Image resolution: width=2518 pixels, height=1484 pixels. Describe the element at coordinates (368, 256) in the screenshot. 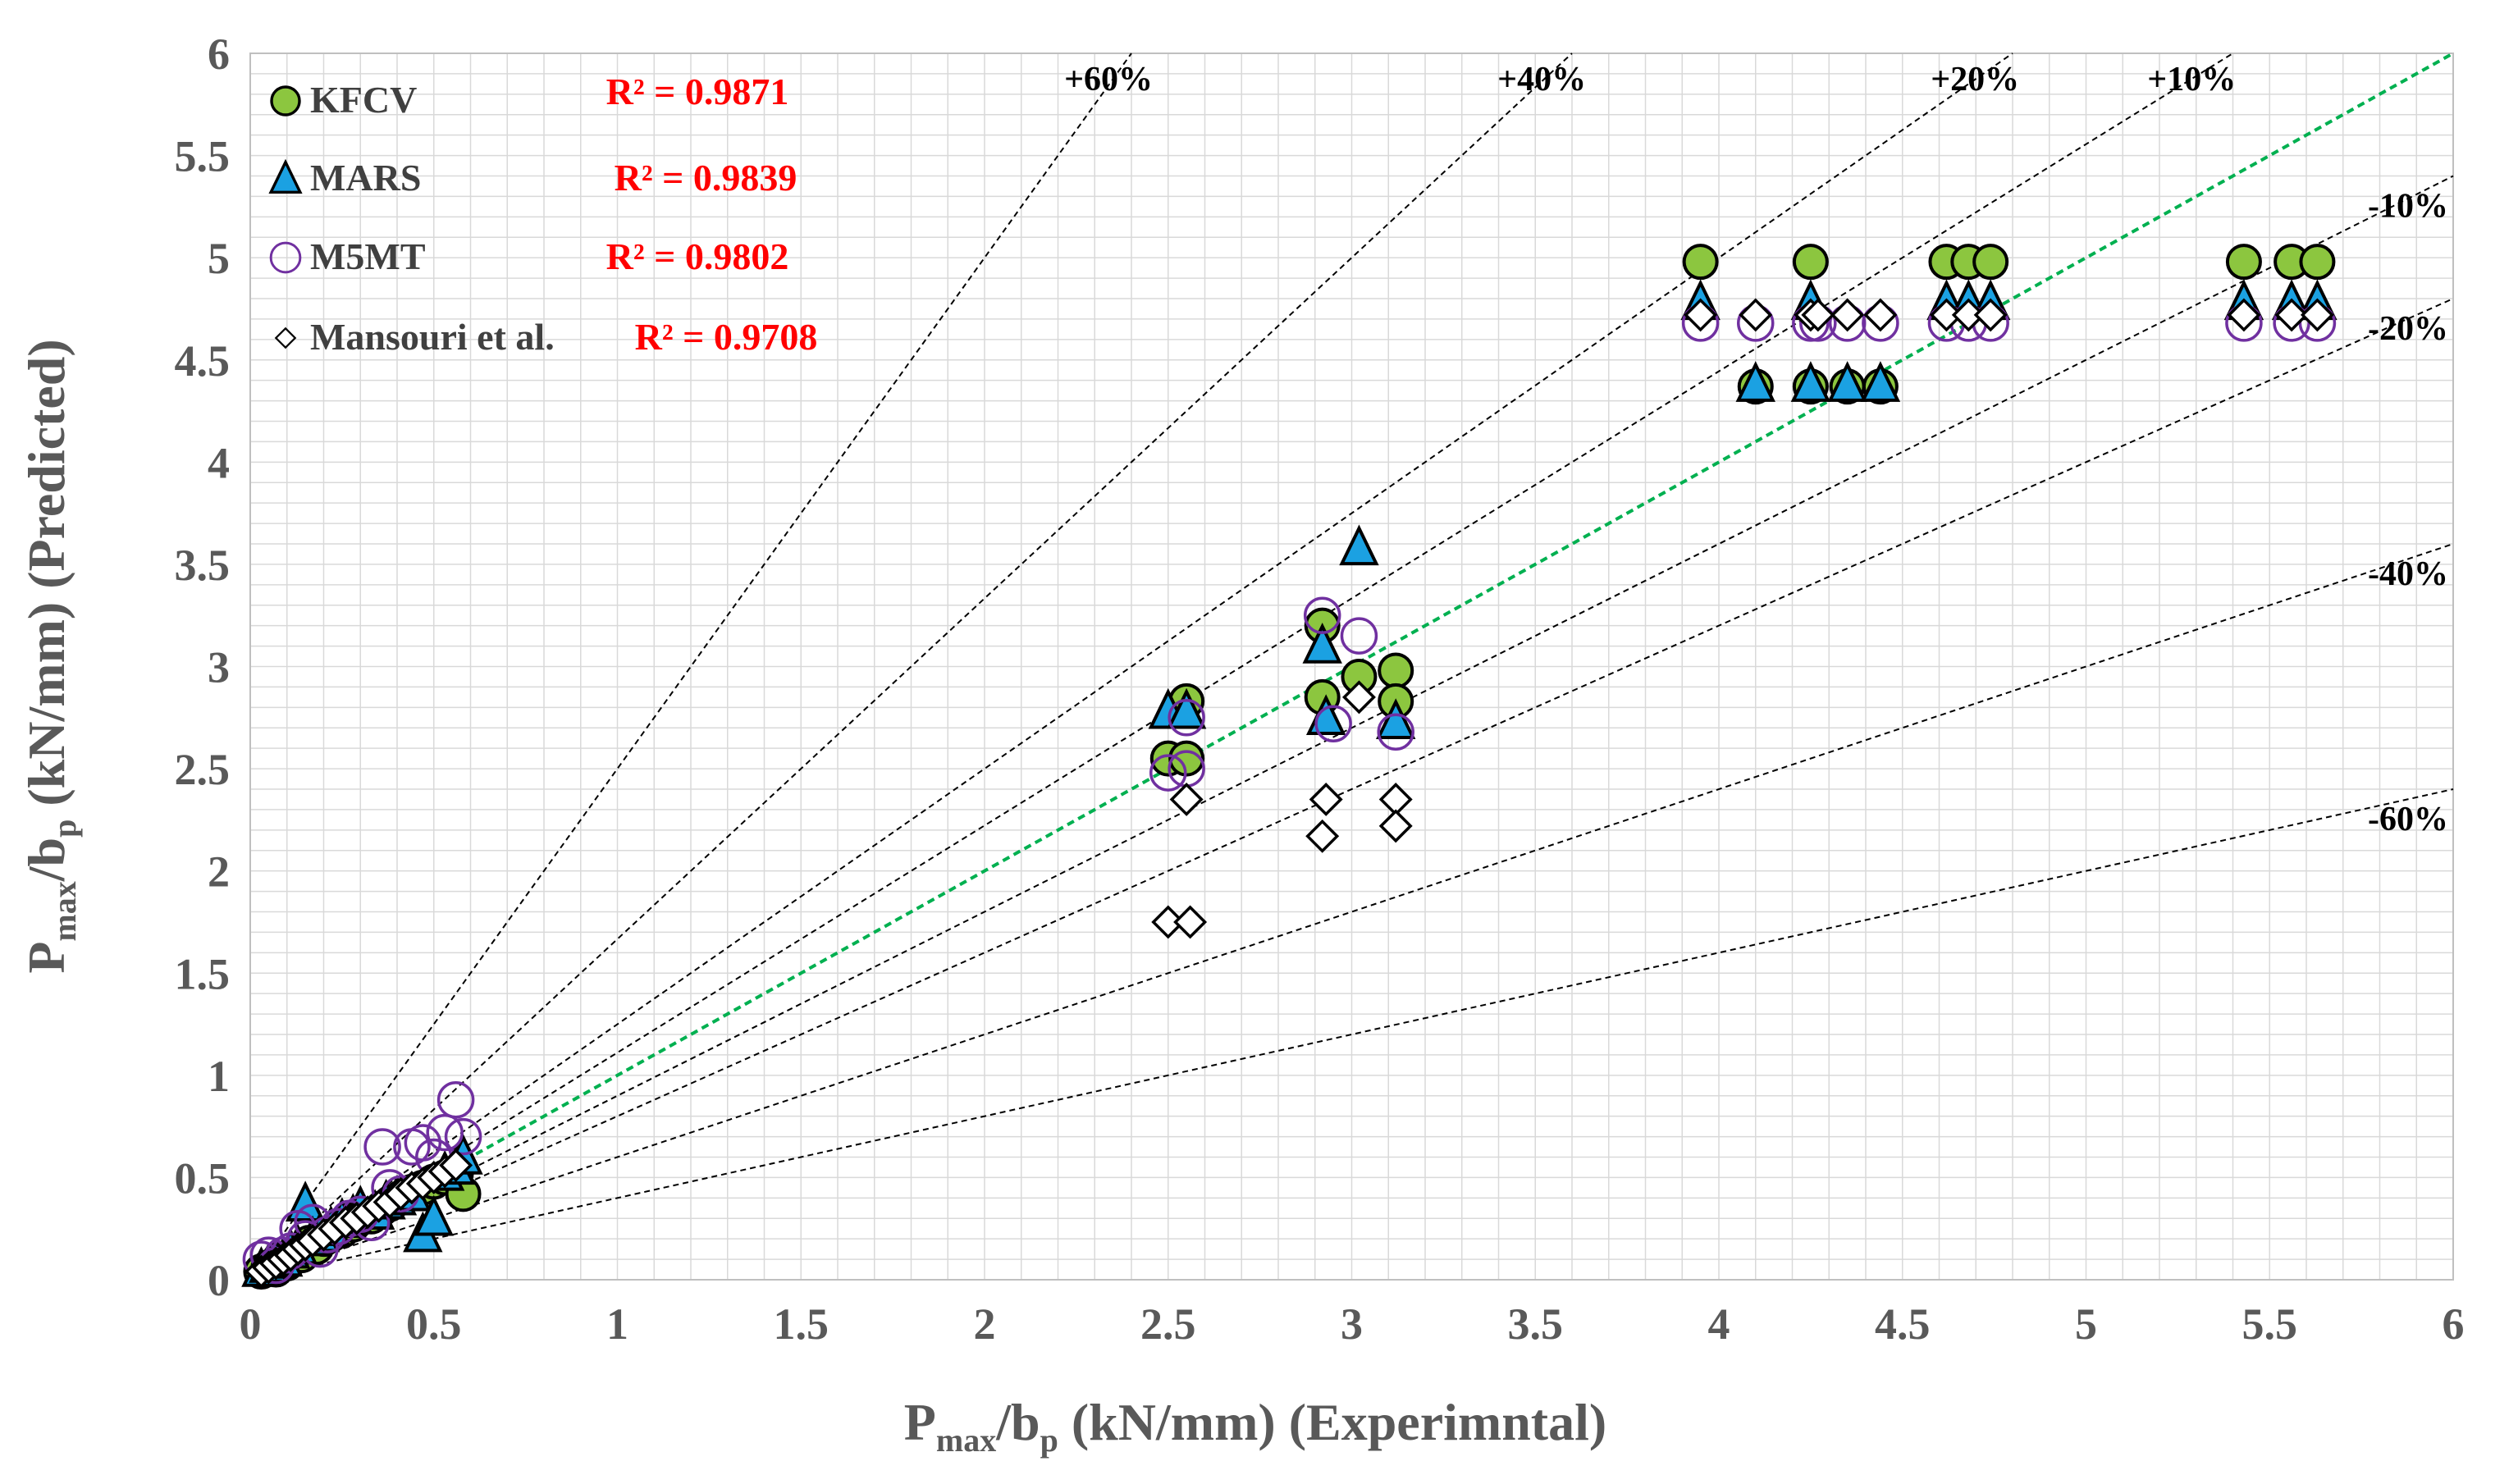

I see `legend-label: M5MT` at that location.